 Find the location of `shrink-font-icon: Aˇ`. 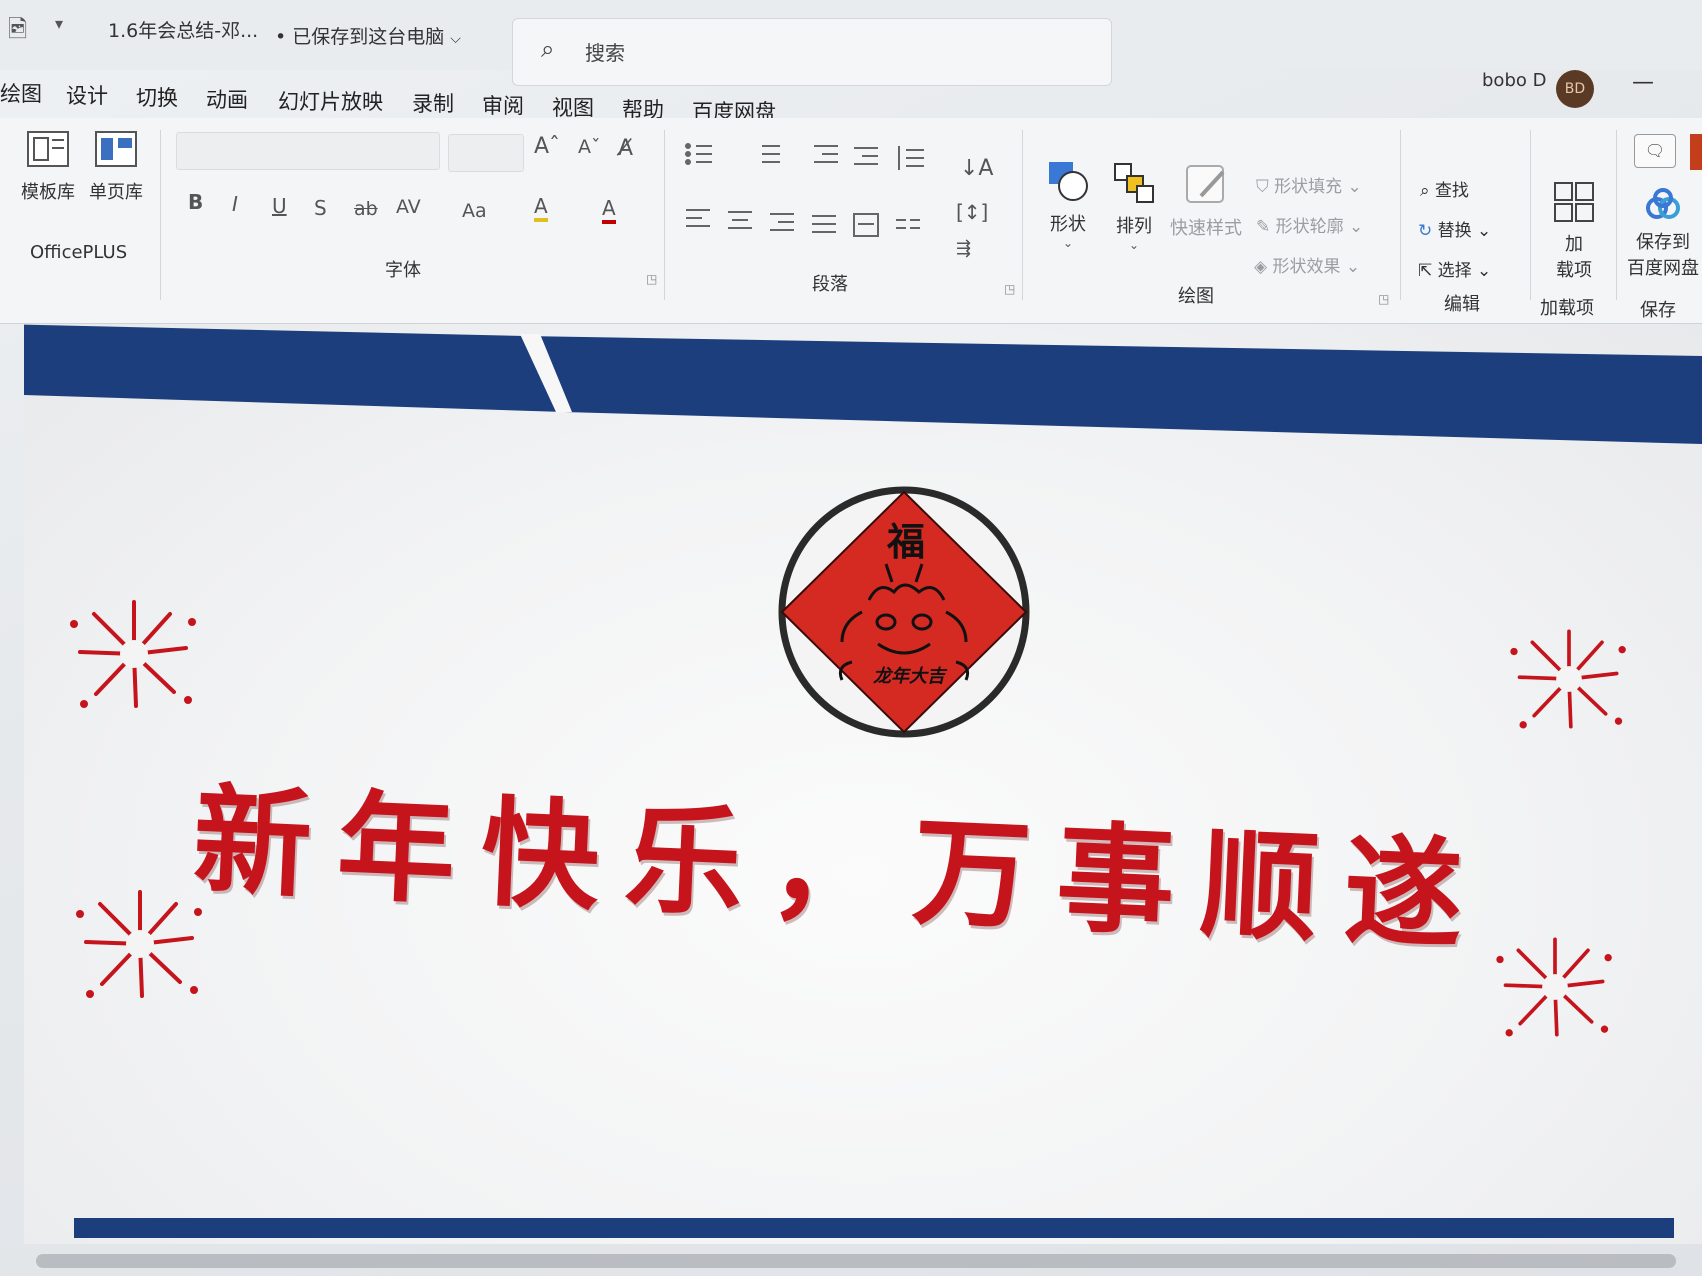

shrink-font-icon: Aˇ is located at coordinates (589, 147).